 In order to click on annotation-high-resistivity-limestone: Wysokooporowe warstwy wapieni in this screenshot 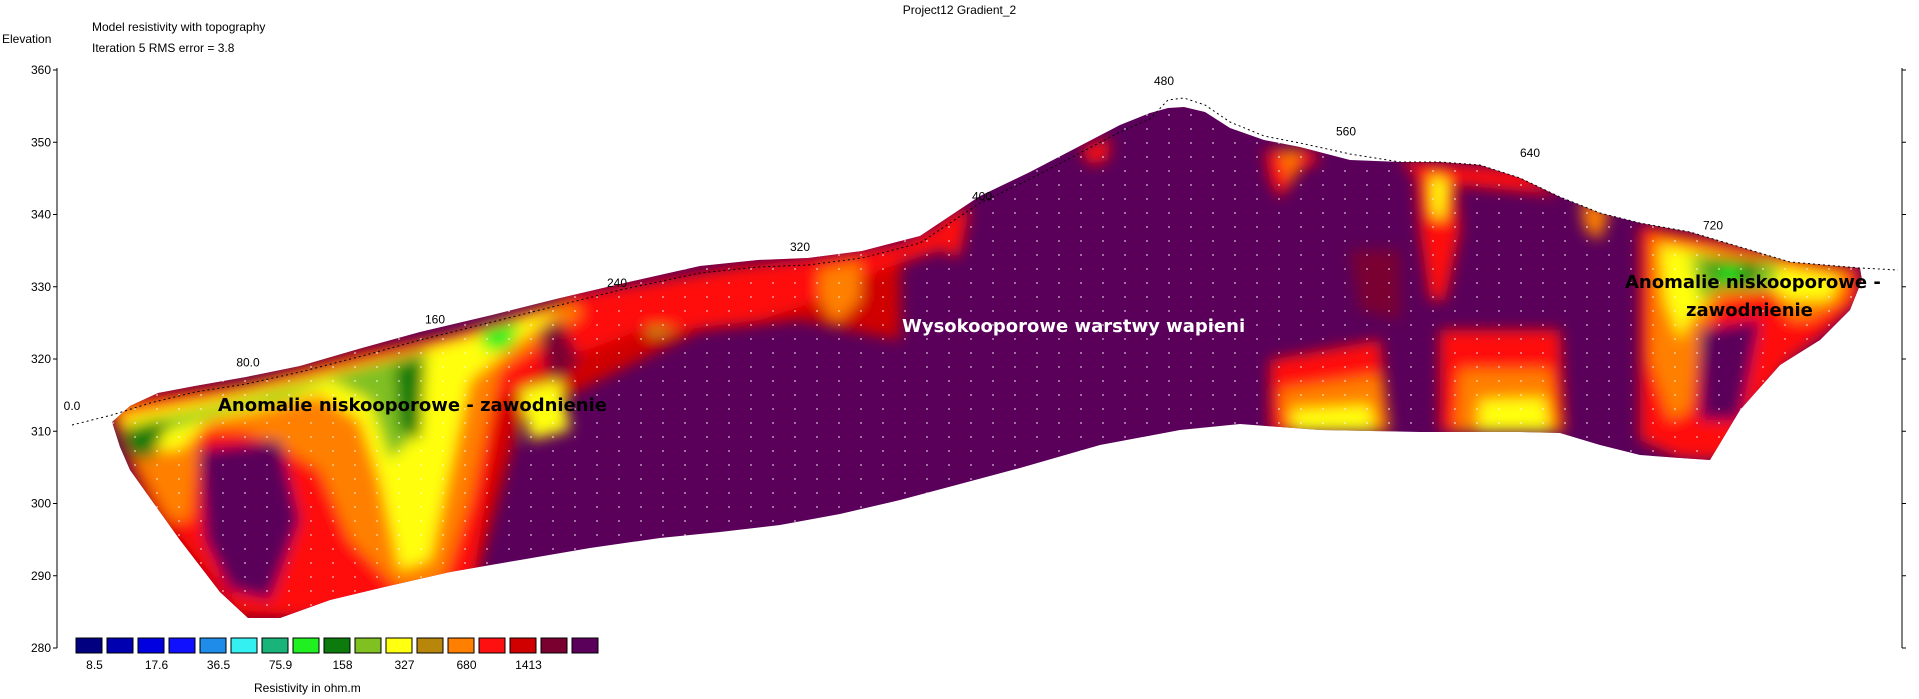, I will do `click(1073, 326)`.